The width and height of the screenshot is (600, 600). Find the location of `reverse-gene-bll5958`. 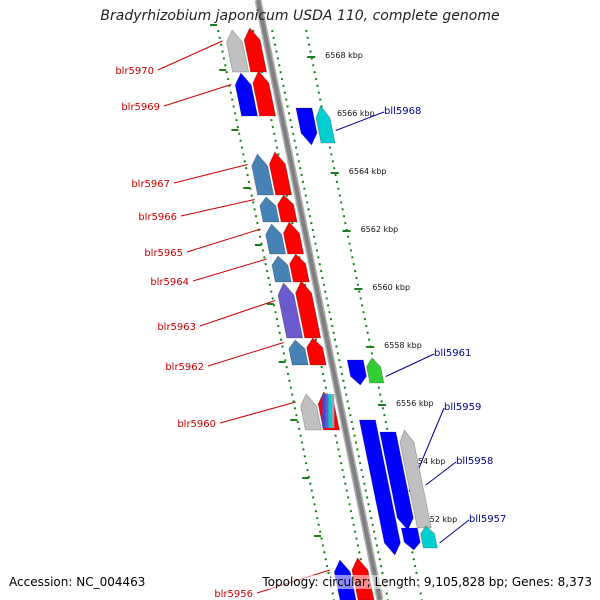

reverse-gene-bll5958 is located at coordinates (415, 479).